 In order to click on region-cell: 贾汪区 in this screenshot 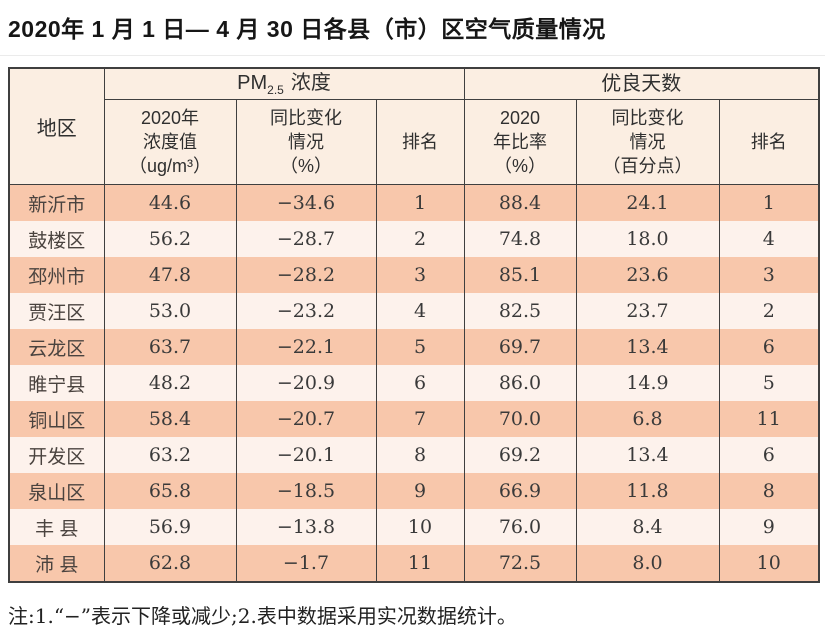, I will do `click(56, 311)`.